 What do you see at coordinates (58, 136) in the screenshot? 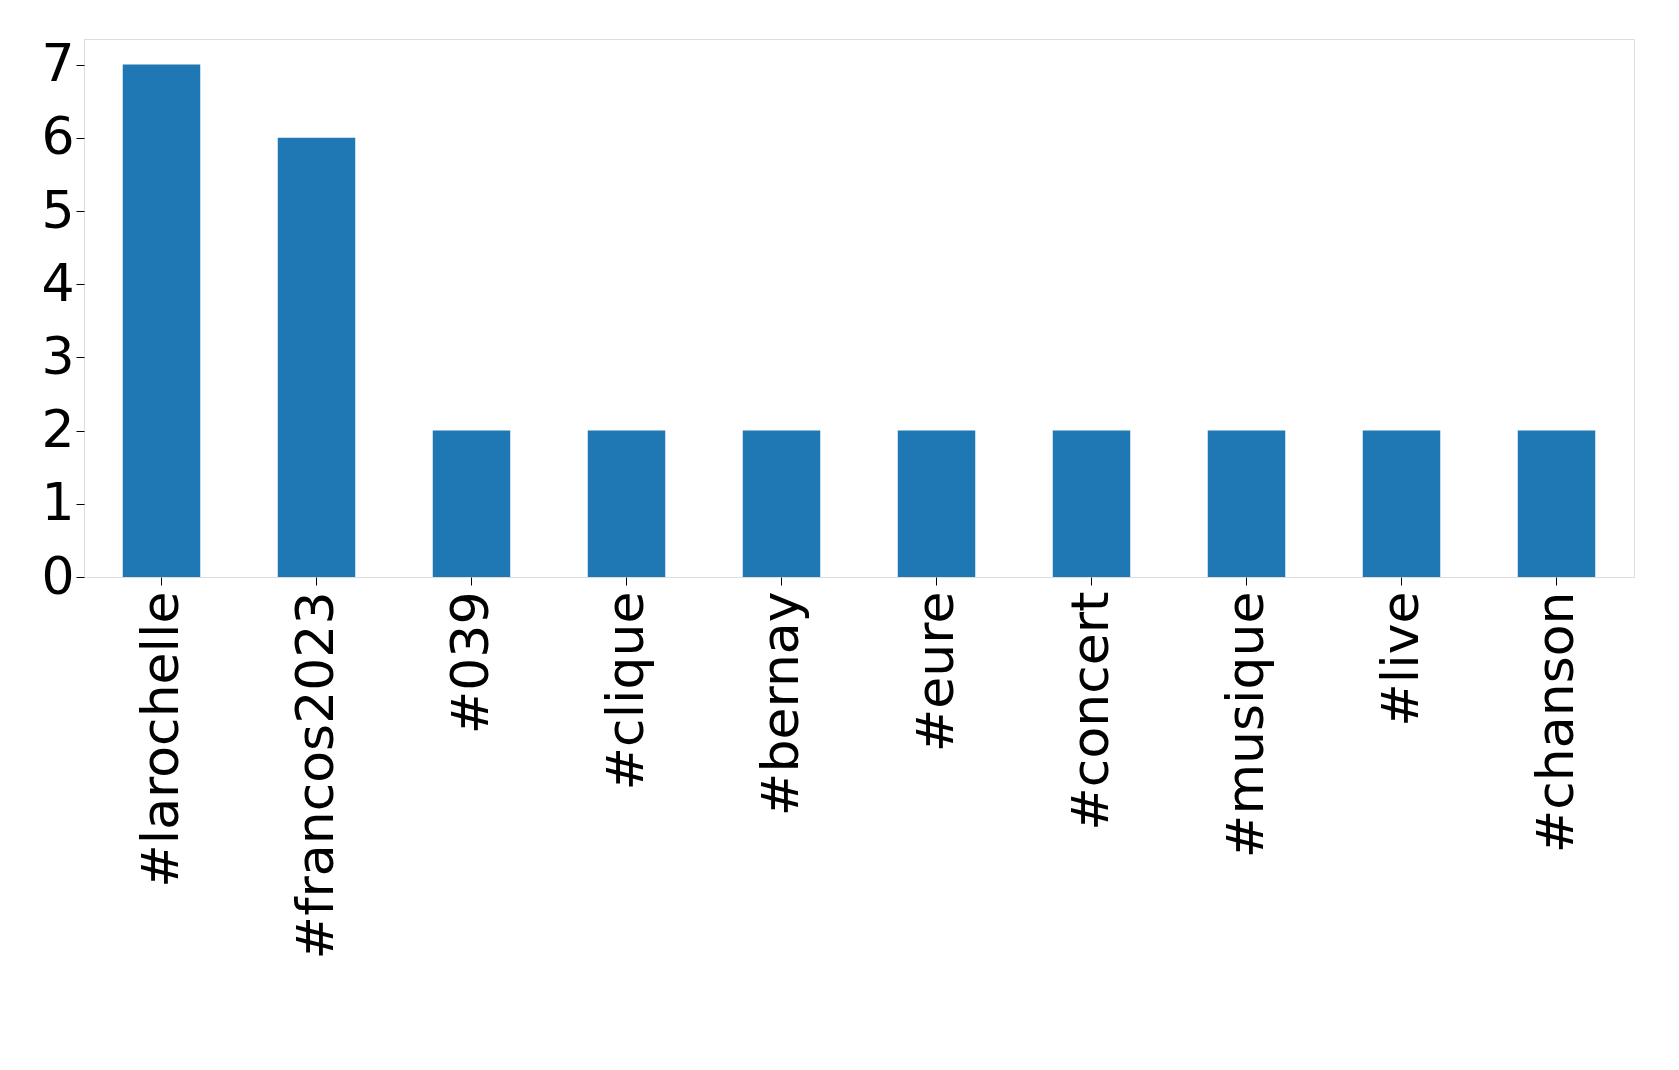
I see `y-tick-label: 6` at bounding box center [58, 136].